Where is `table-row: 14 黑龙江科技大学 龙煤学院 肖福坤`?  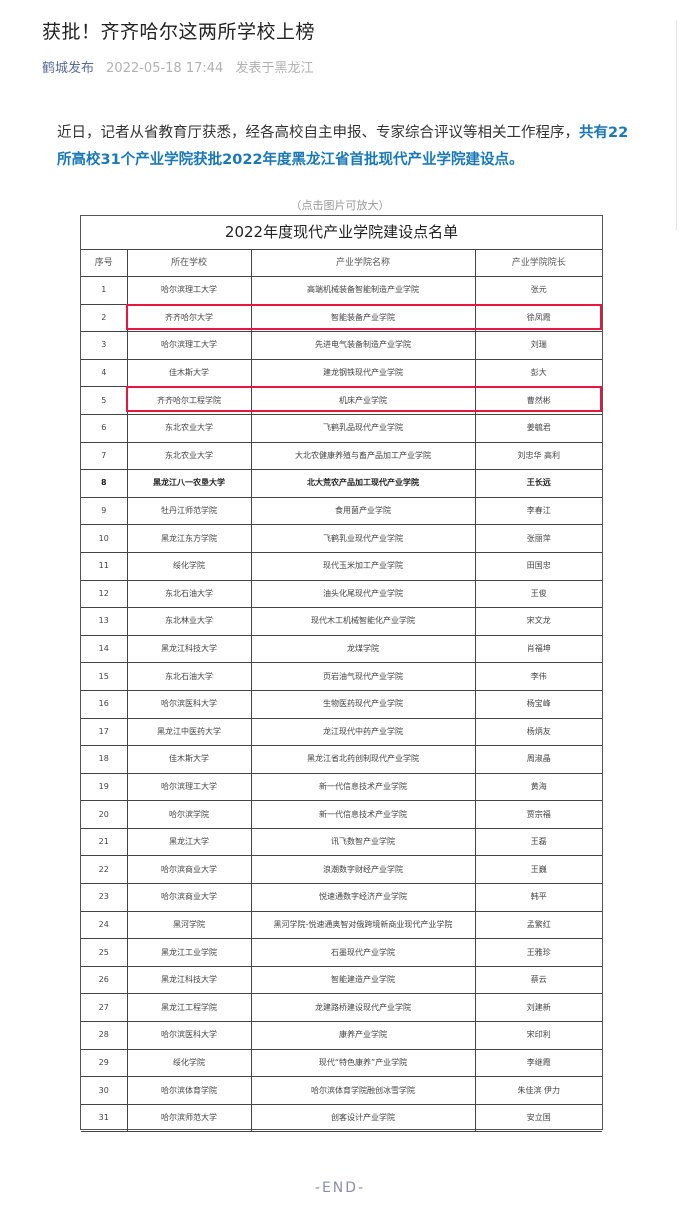 table-row: 14 黑龙江科技大学 龙煤学院 肖福坤 is located at coordinates (341, 649).